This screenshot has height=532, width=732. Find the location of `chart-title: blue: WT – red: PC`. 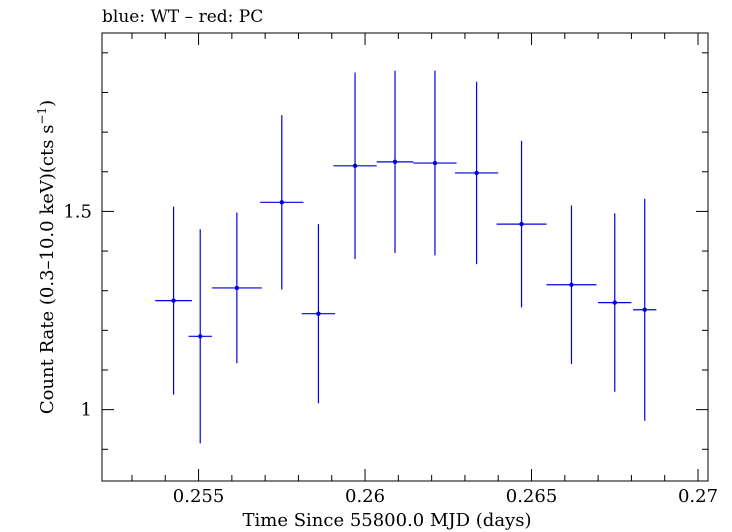

chart-title: blue: WT – red: PC is located at coordinates (182, 17).